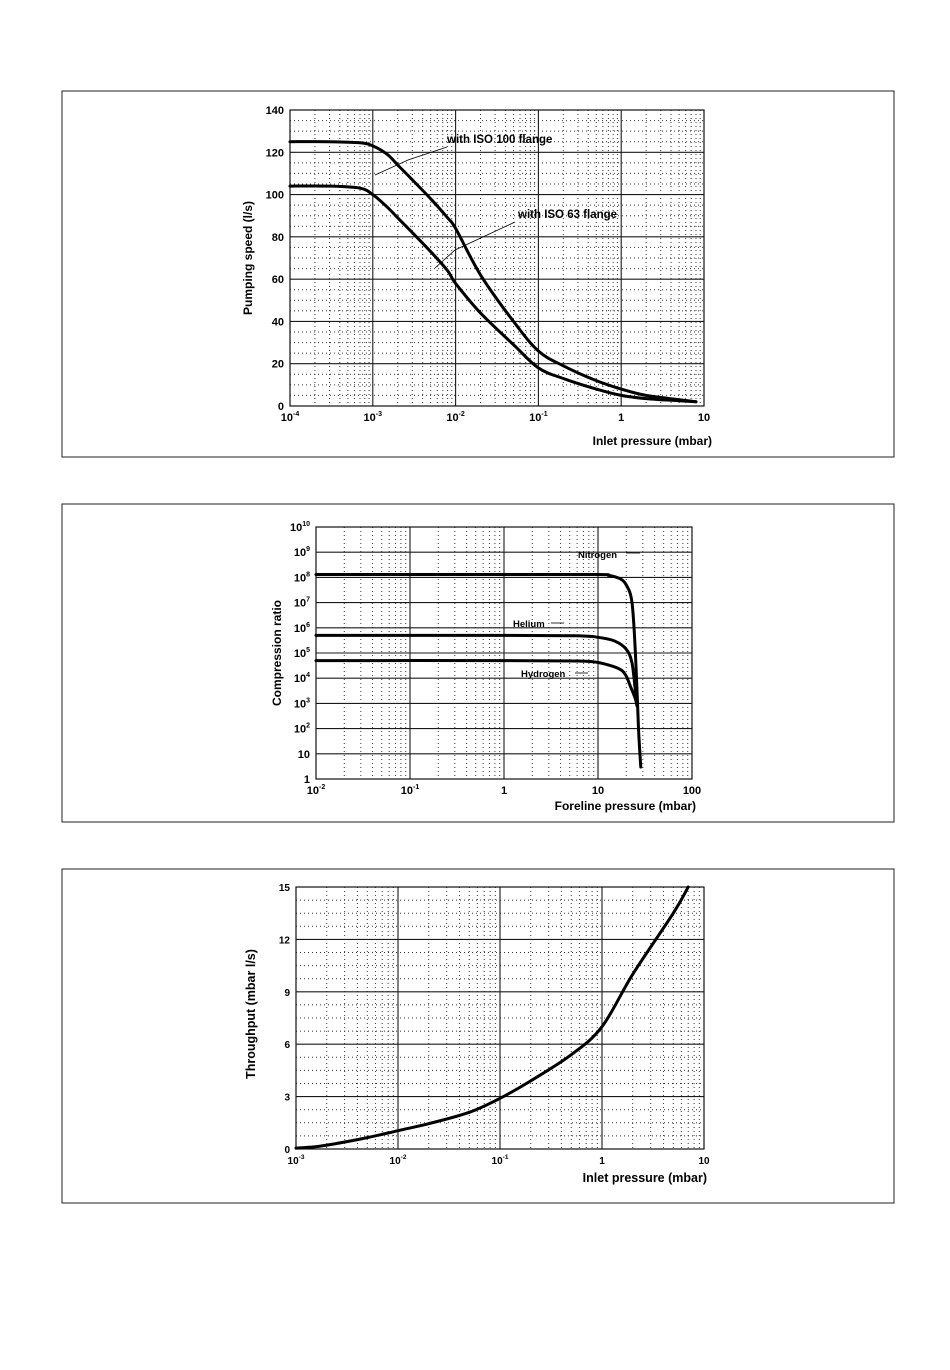  What do you see at coordinates (493, 294) in the screenshot?
I see `series-line-with-iso-63-flange` at bounding box center [493, 294].